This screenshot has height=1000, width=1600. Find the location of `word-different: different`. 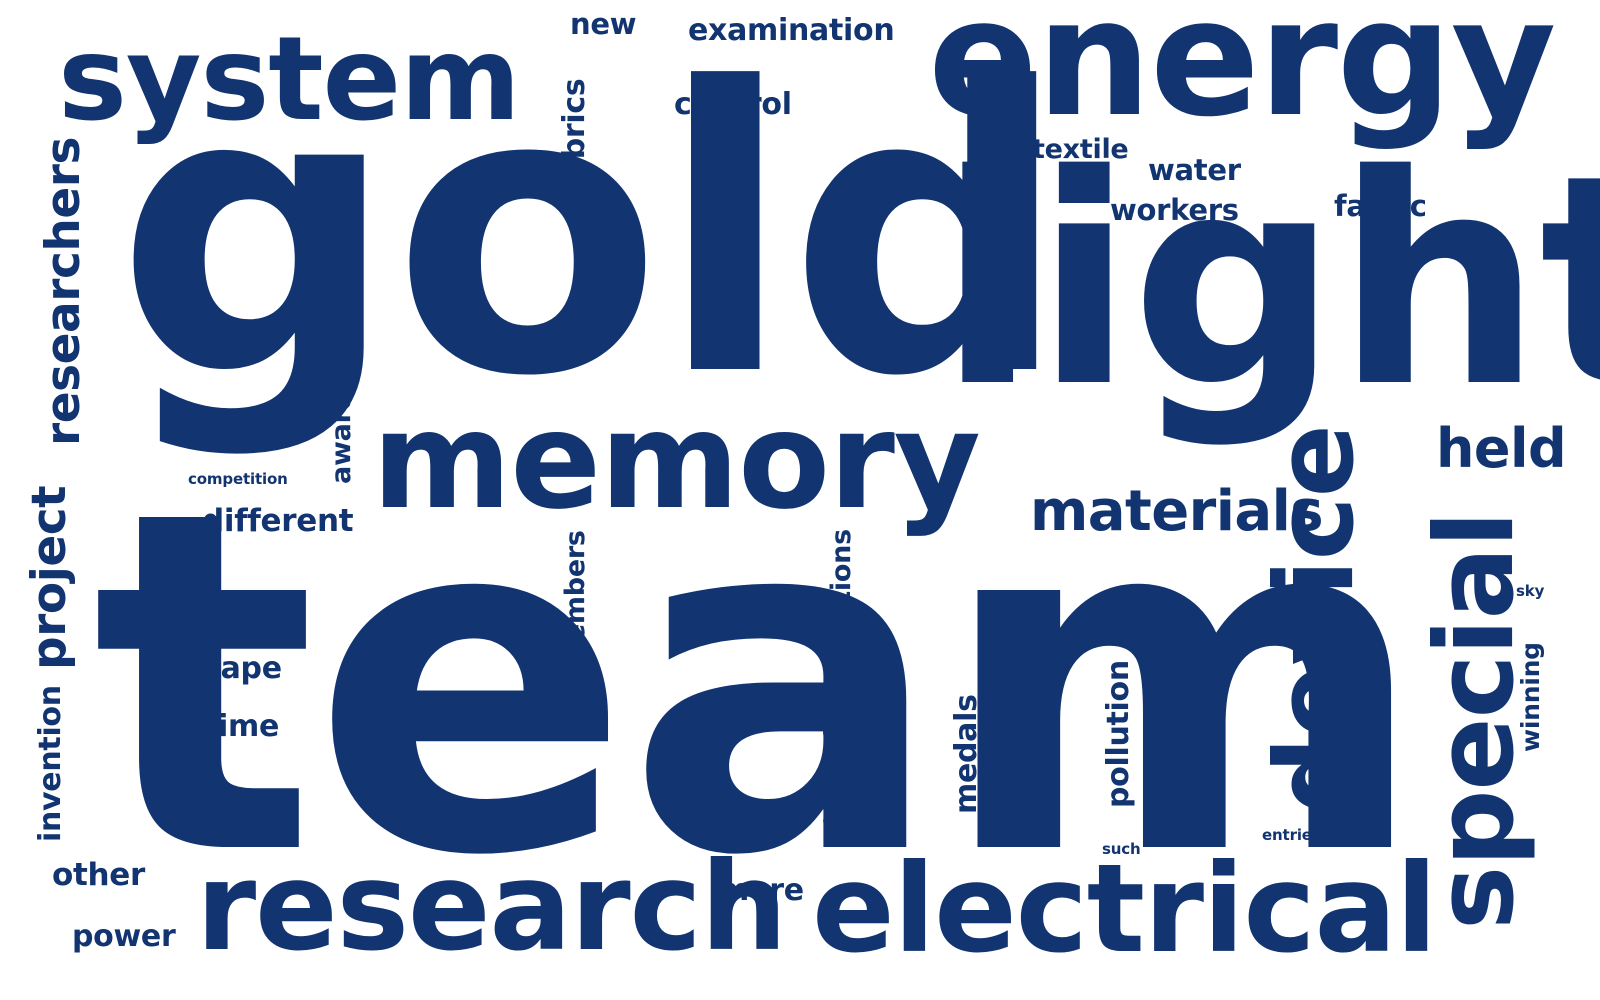

word-different: different is located at coordinates (278, 521).